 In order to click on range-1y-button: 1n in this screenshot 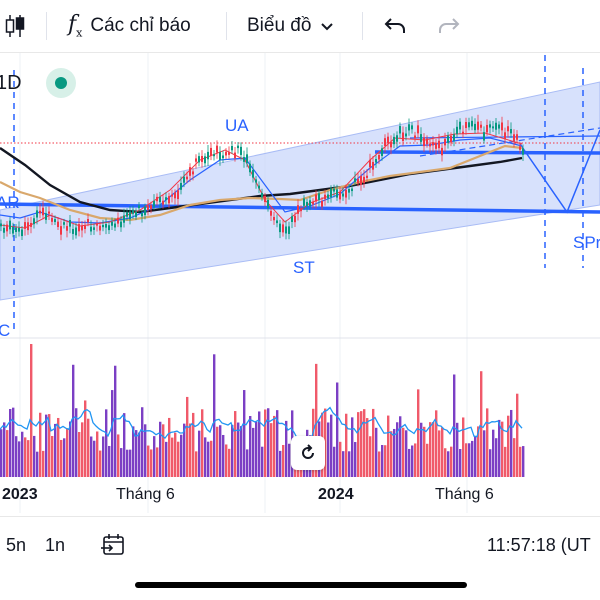, I will do `click(55, 545)`.